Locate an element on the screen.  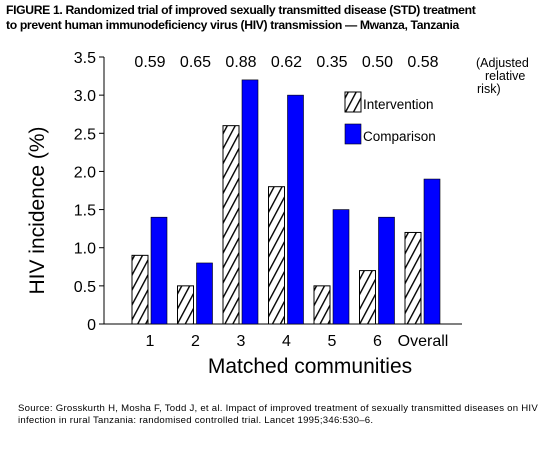
y-tick-label: 2.0 is located at coordinates (85, 172).